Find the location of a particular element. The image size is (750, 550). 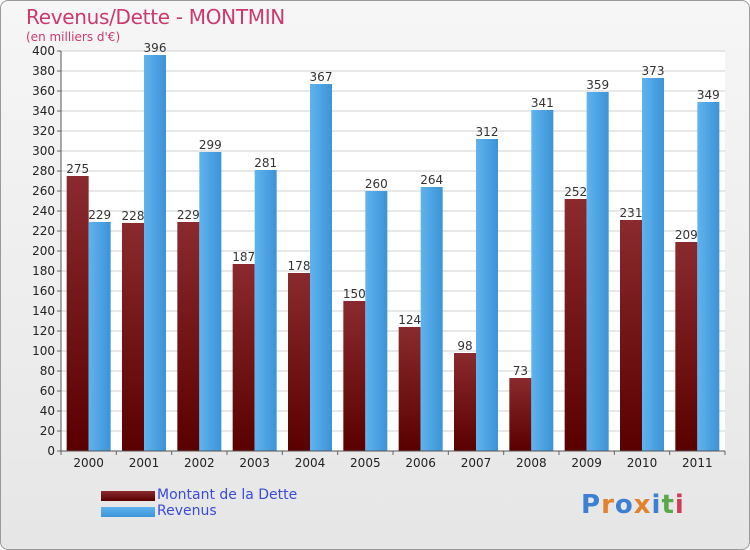

y-tick-label: 60 is located at coordinates (47, 391).